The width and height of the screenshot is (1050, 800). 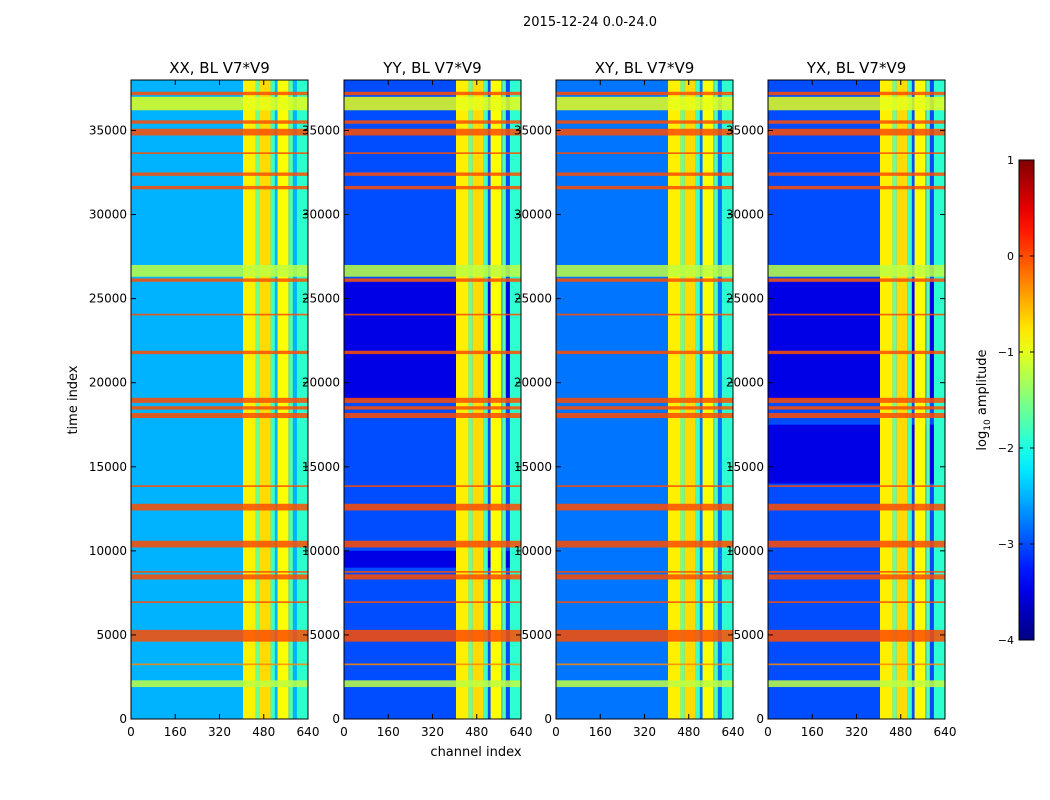 I want to click on colorbar-tick-label: −4, so click(x=1006, y=640).